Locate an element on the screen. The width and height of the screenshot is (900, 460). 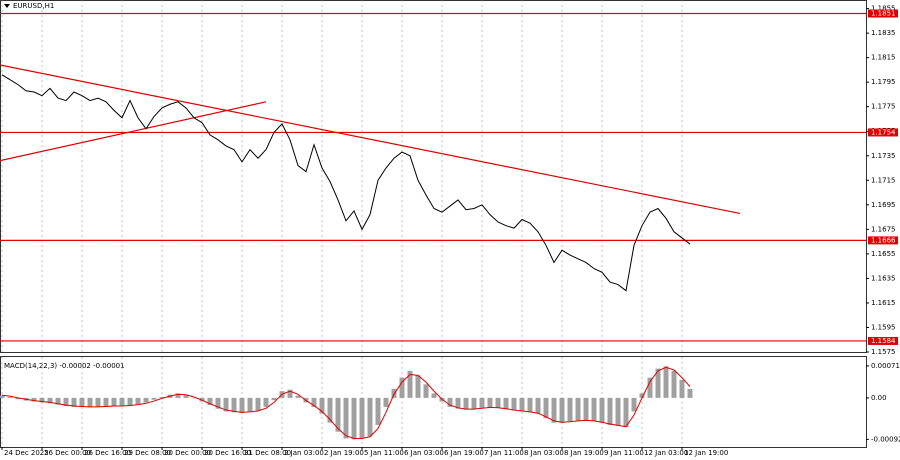
x-tick-label: 2 Jan 03:00 is located at coordinates (304, 453).